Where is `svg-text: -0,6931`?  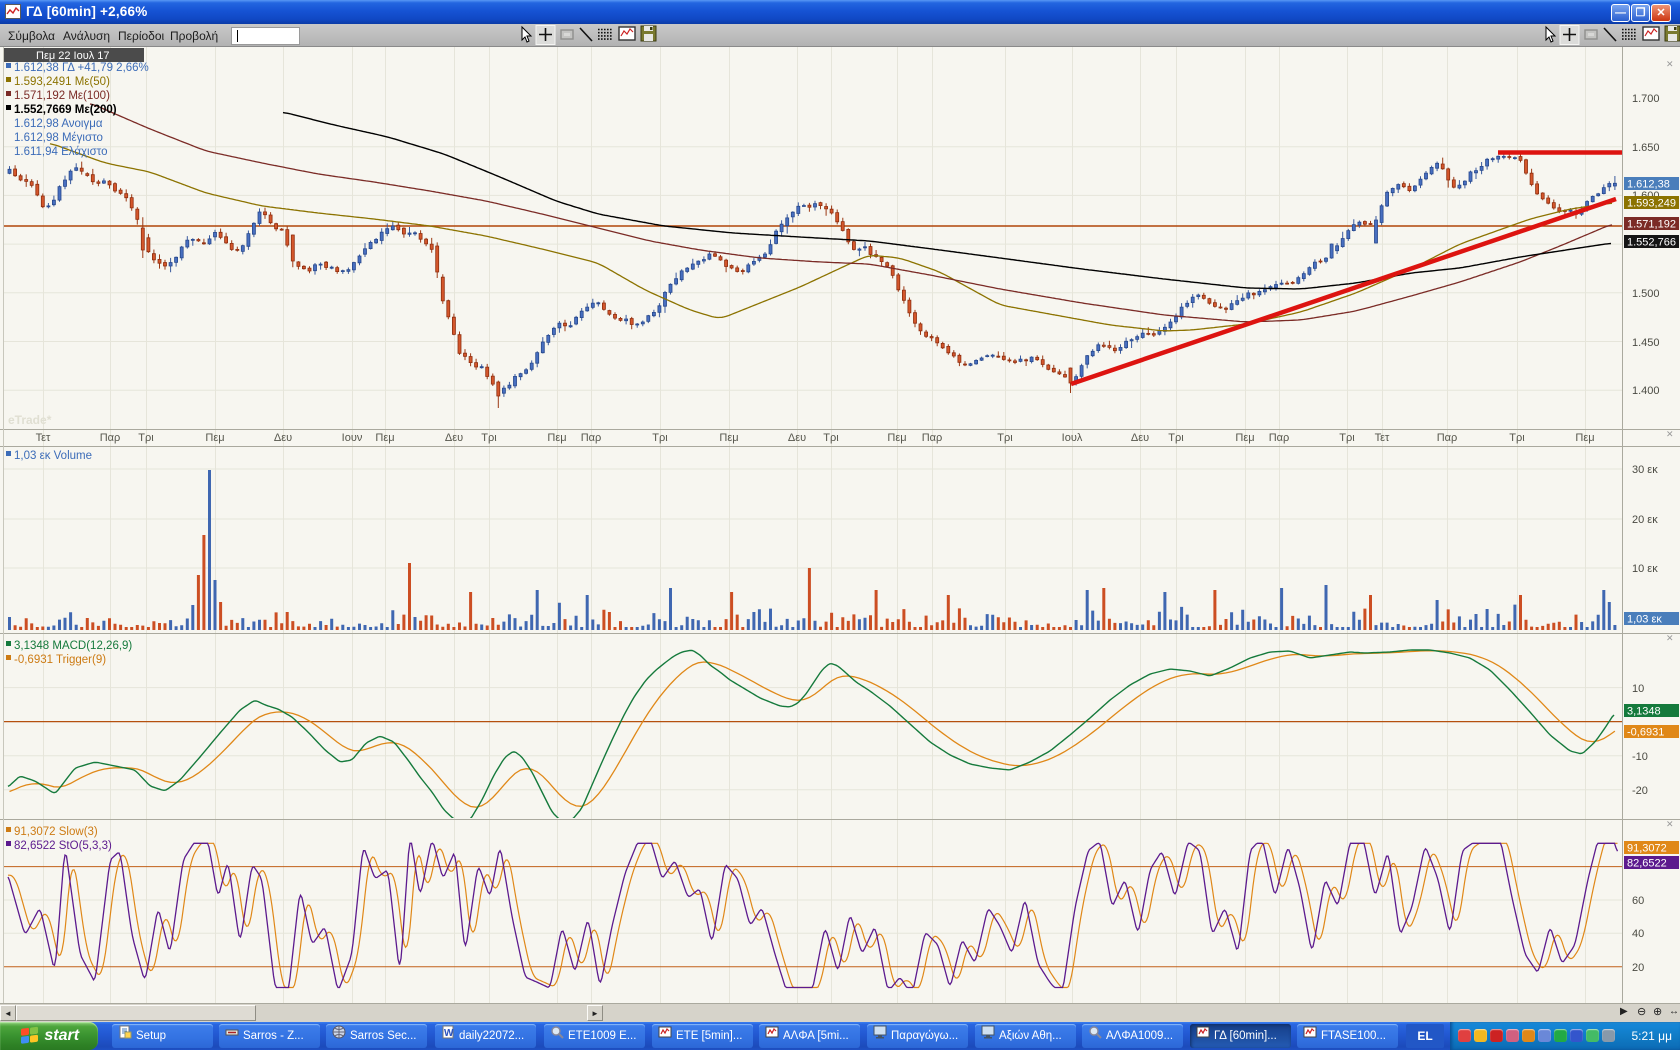
svg-text: -0,6931 is located at coordinates (1645, 733).